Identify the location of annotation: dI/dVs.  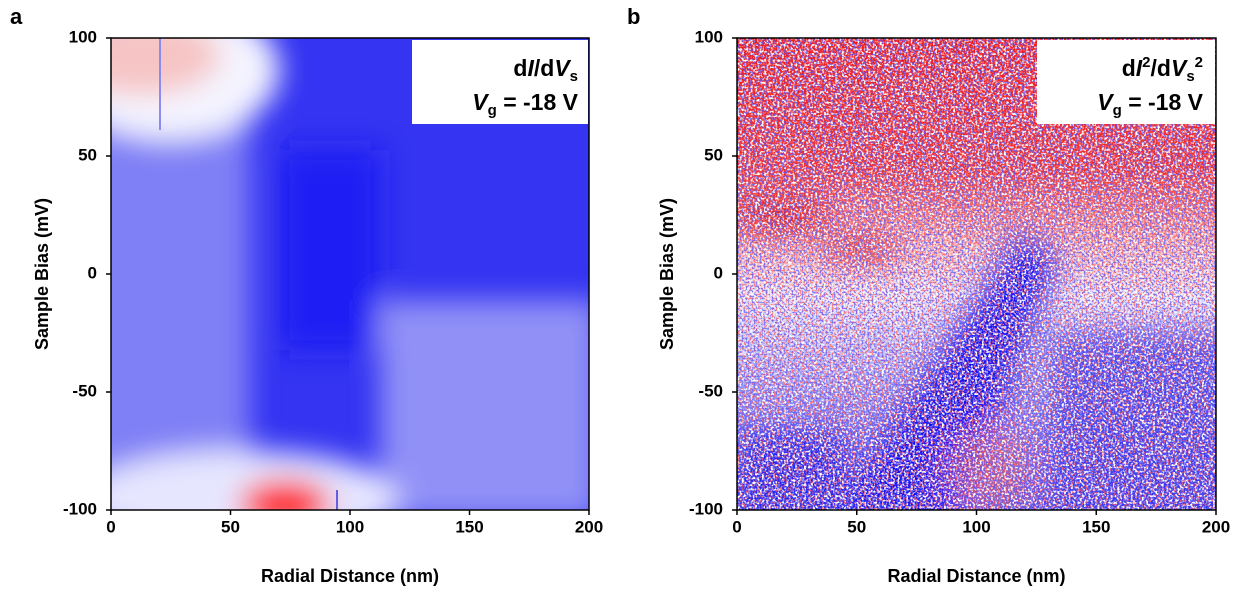
(545, 70).